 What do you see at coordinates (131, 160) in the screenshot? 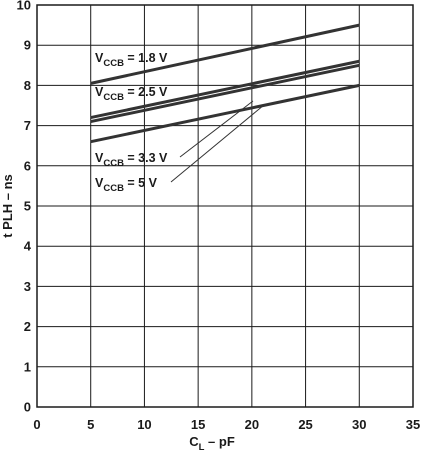
I see `series-label-3: VCCB = 3.3 V` at bounding box center [131, 160].